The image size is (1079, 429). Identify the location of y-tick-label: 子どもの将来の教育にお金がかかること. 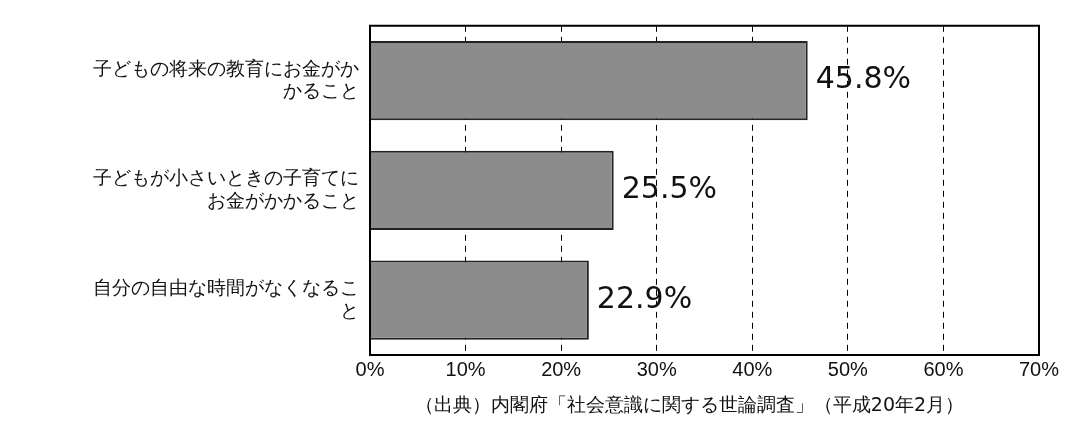
(226, 79).